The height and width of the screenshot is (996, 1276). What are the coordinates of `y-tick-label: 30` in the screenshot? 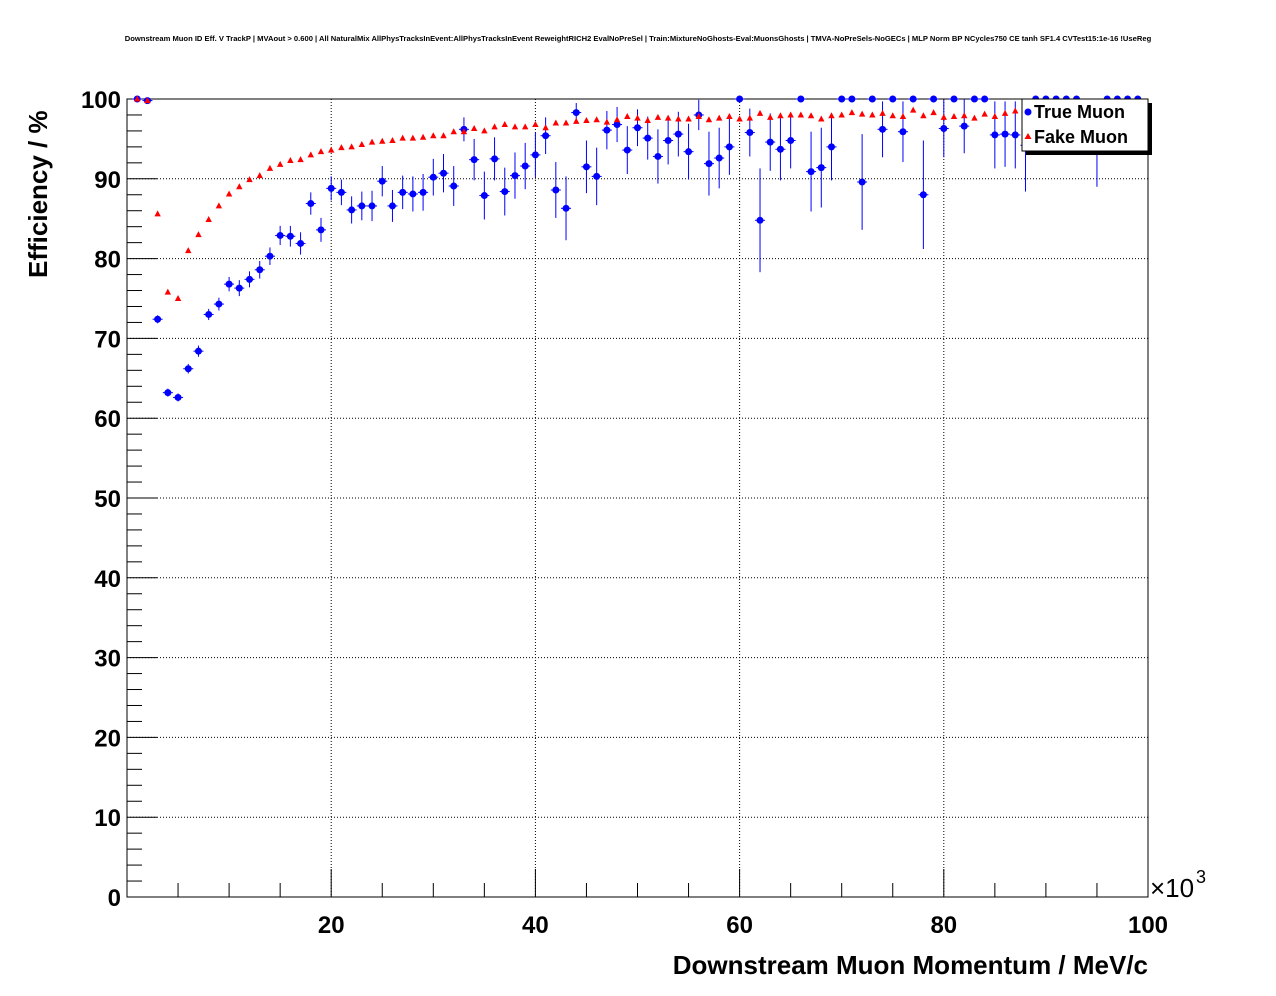 It's located at (107, 659).